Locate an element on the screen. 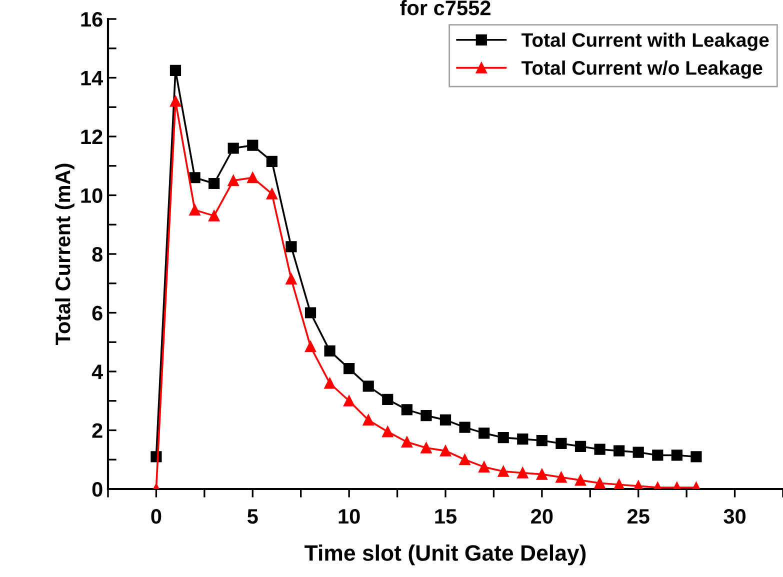  y-tick-label: 8 is located at coordinates (97, 254).